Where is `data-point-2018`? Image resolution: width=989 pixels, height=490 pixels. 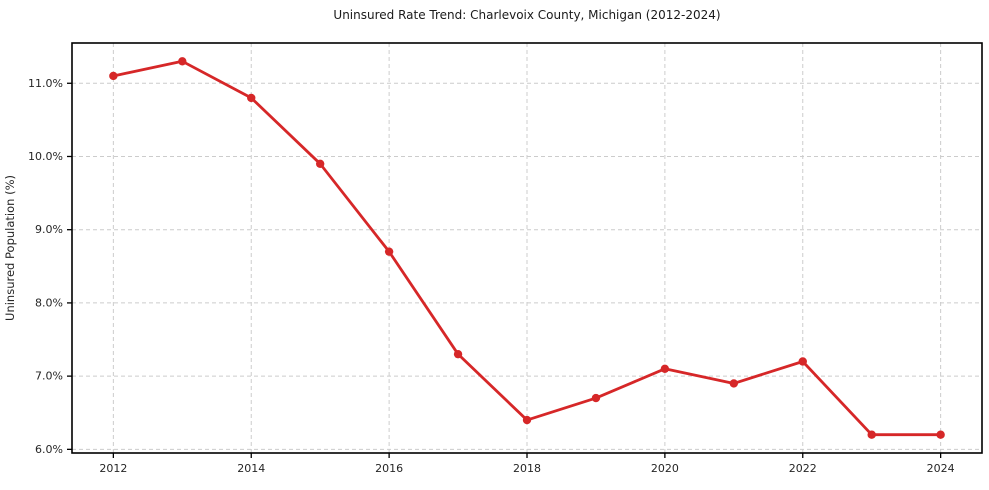
data-point-2018 is located at coordinates (527, 420).